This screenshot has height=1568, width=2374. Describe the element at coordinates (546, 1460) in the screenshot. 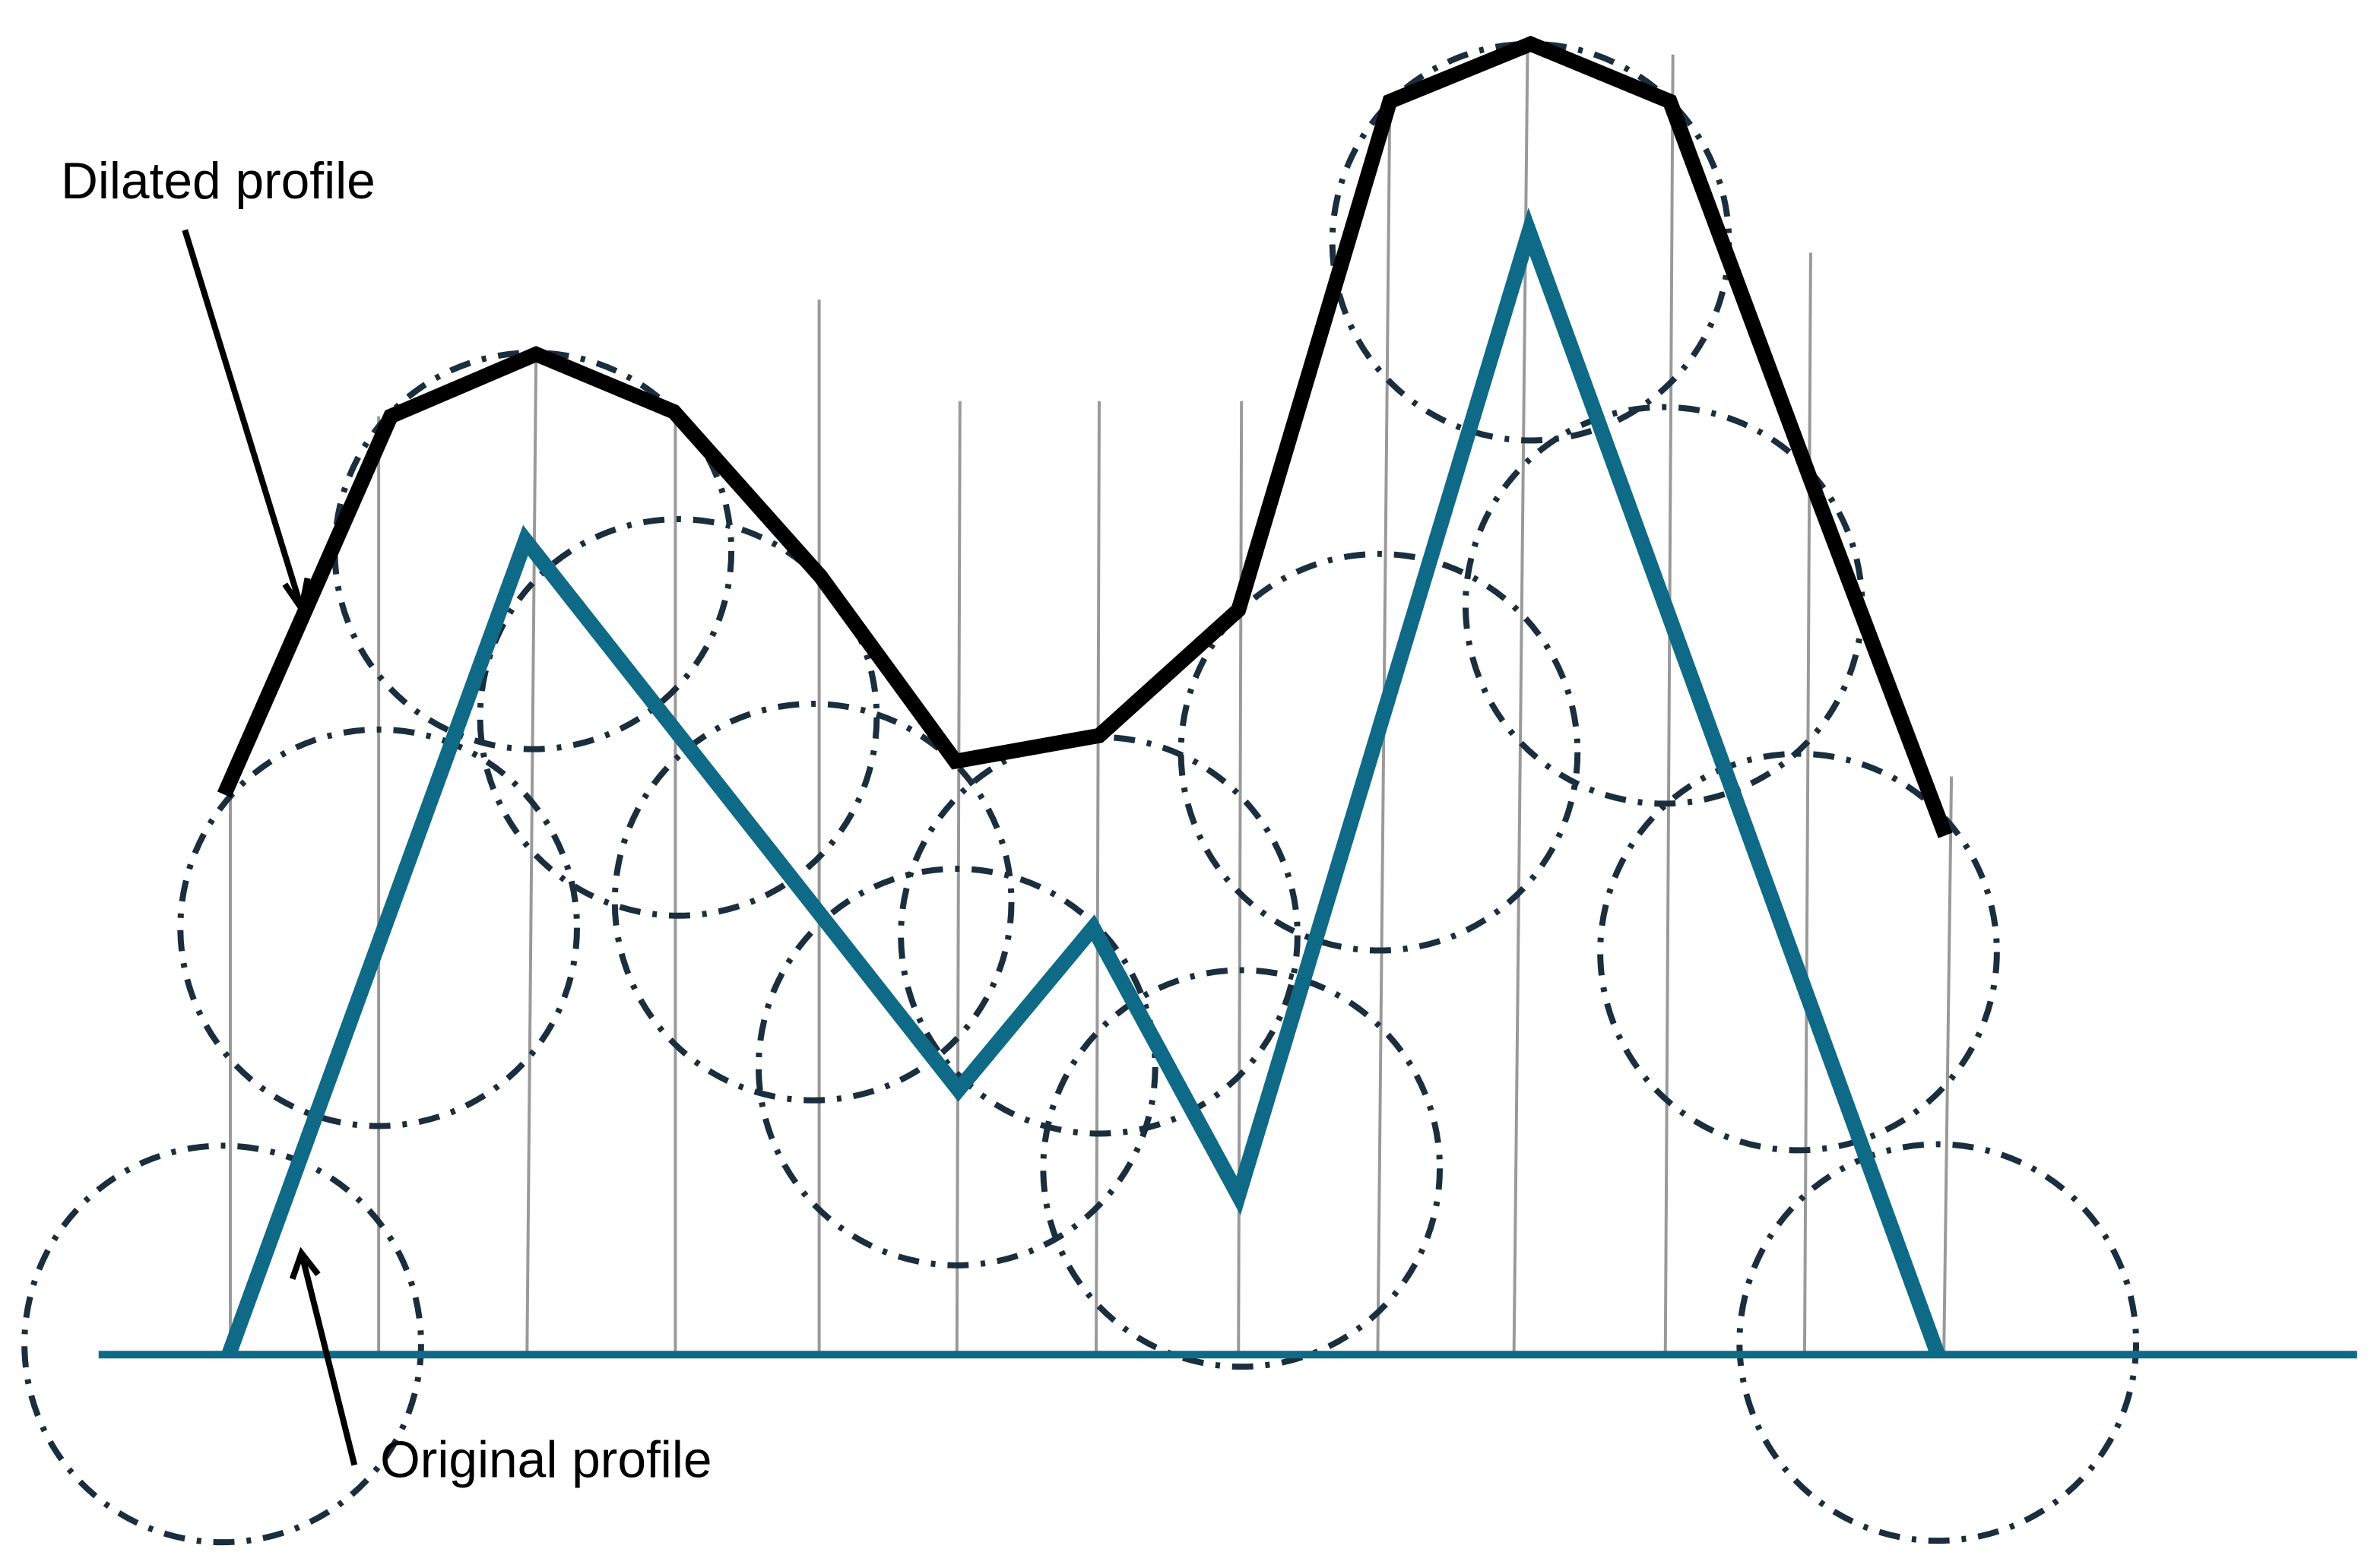

I see `original-profile-label: Original profile` at that location.